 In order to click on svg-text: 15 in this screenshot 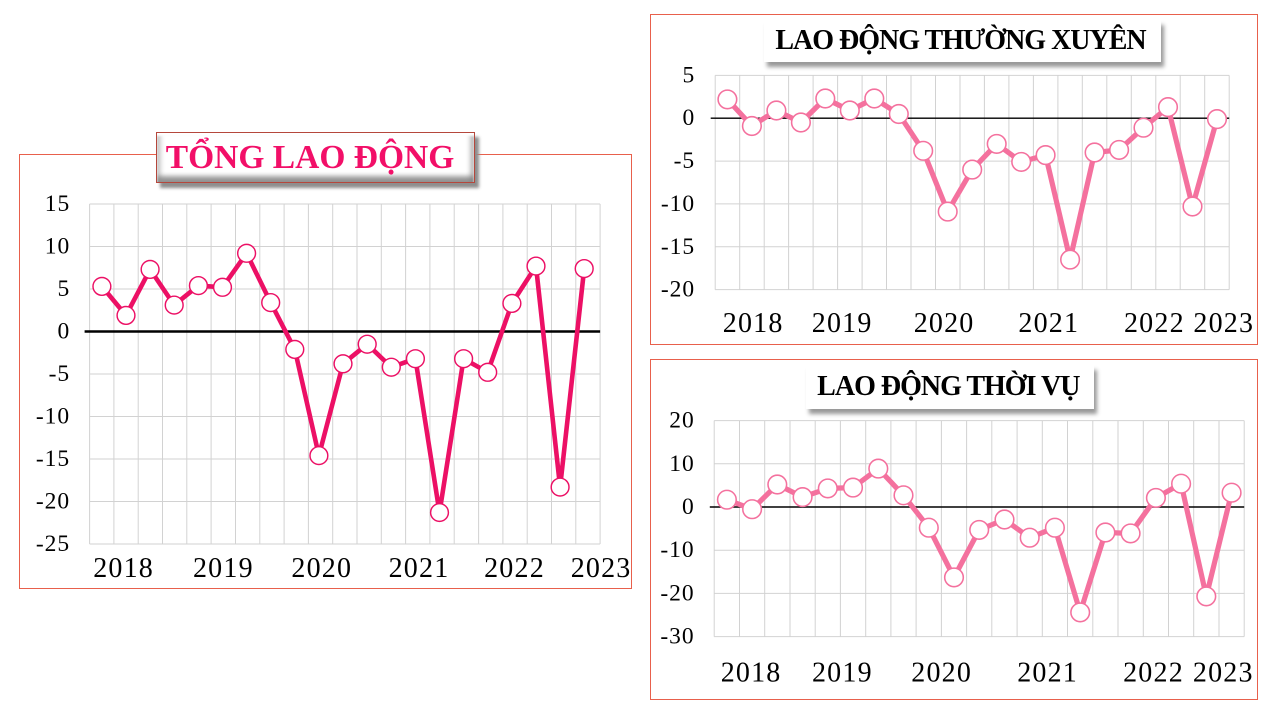, I will do `click(58, 204)`.